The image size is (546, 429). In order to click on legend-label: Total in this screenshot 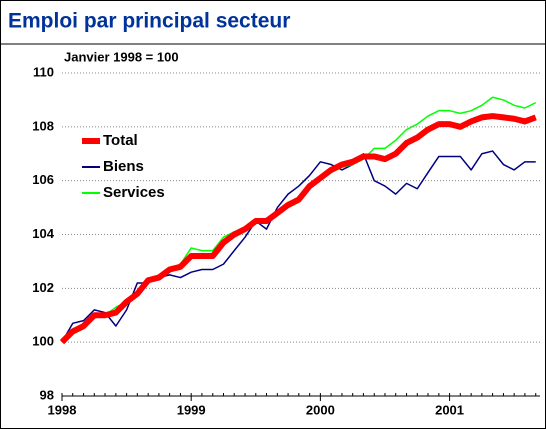, I will do `click(120, 140)`.